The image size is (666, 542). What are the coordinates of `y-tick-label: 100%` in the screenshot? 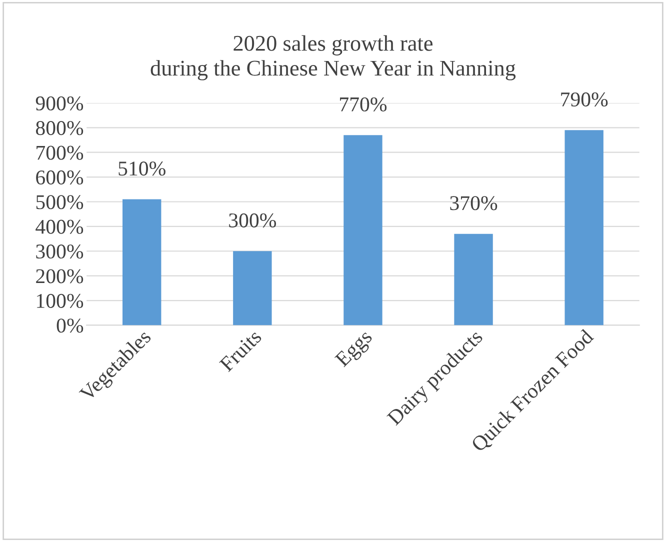 It's located at (60, 301).